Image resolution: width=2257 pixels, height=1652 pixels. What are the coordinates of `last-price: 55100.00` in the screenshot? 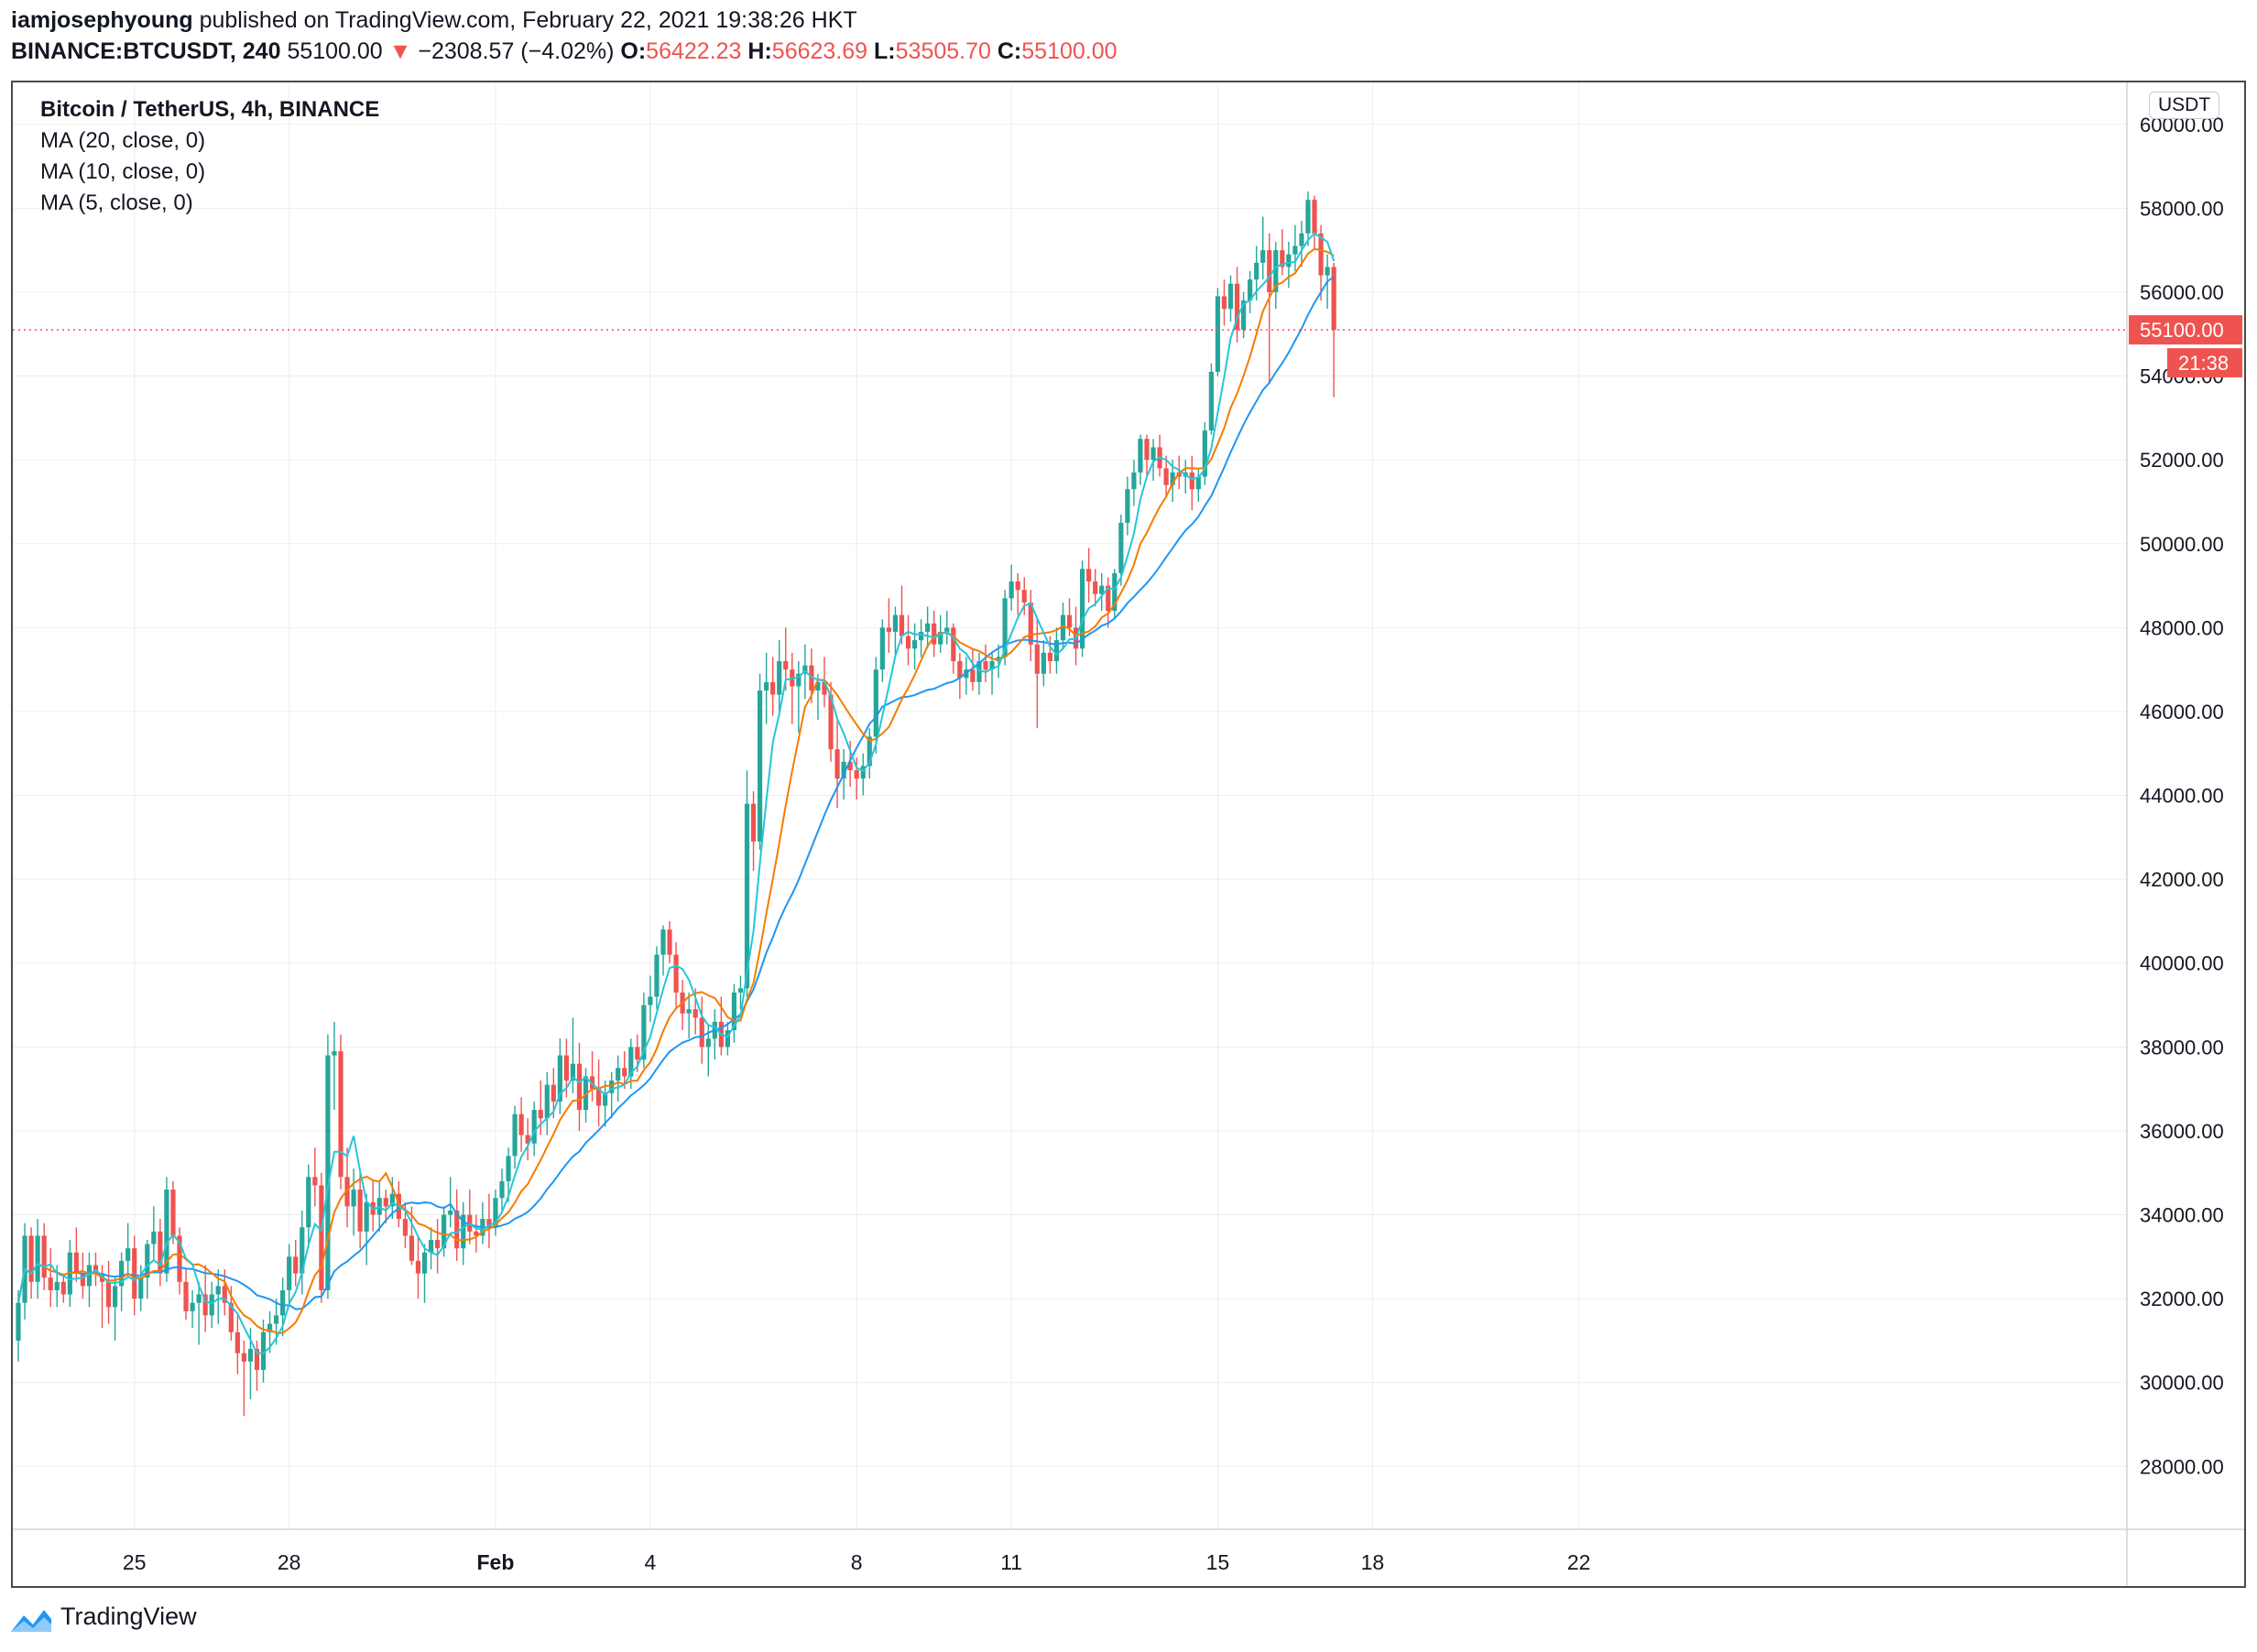 It's located at (335, 51).